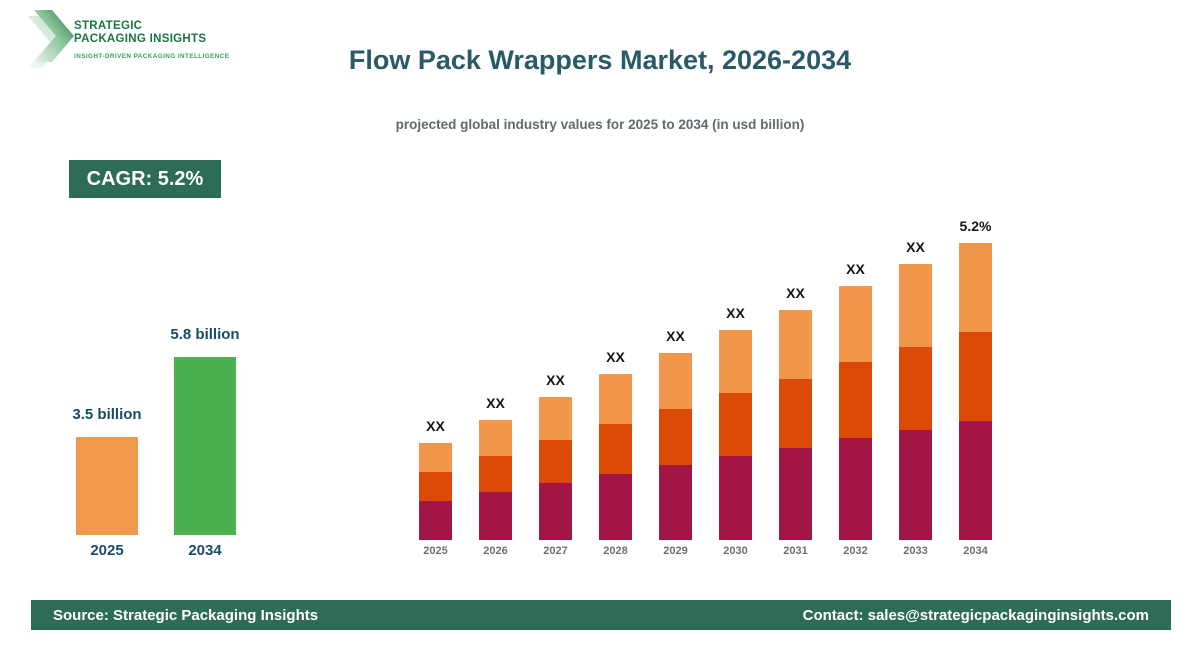 The image size is (1200, 650). Describe the element at coordinates (675, 551) in the screenshot. I see `stacked-bar-year-label: 2029` at that location.